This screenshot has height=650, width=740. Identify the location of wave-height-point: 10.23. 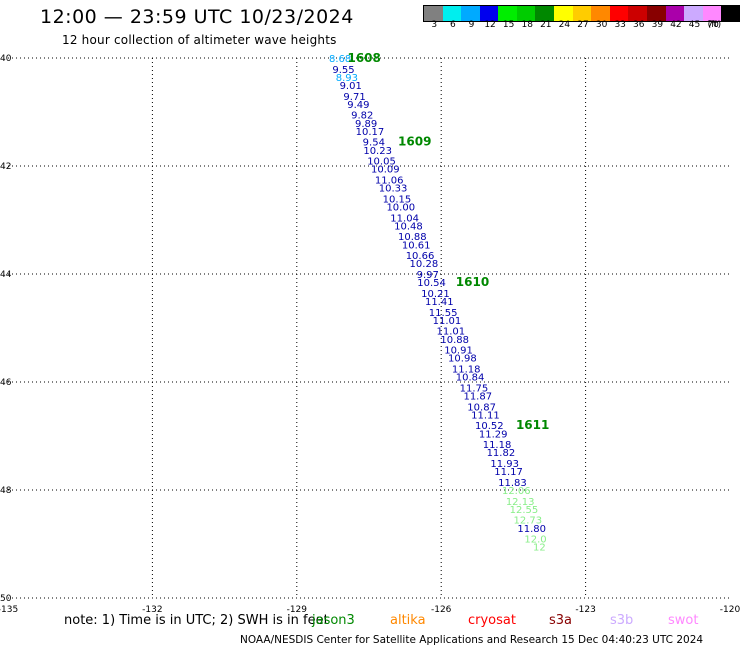
(377, 151).